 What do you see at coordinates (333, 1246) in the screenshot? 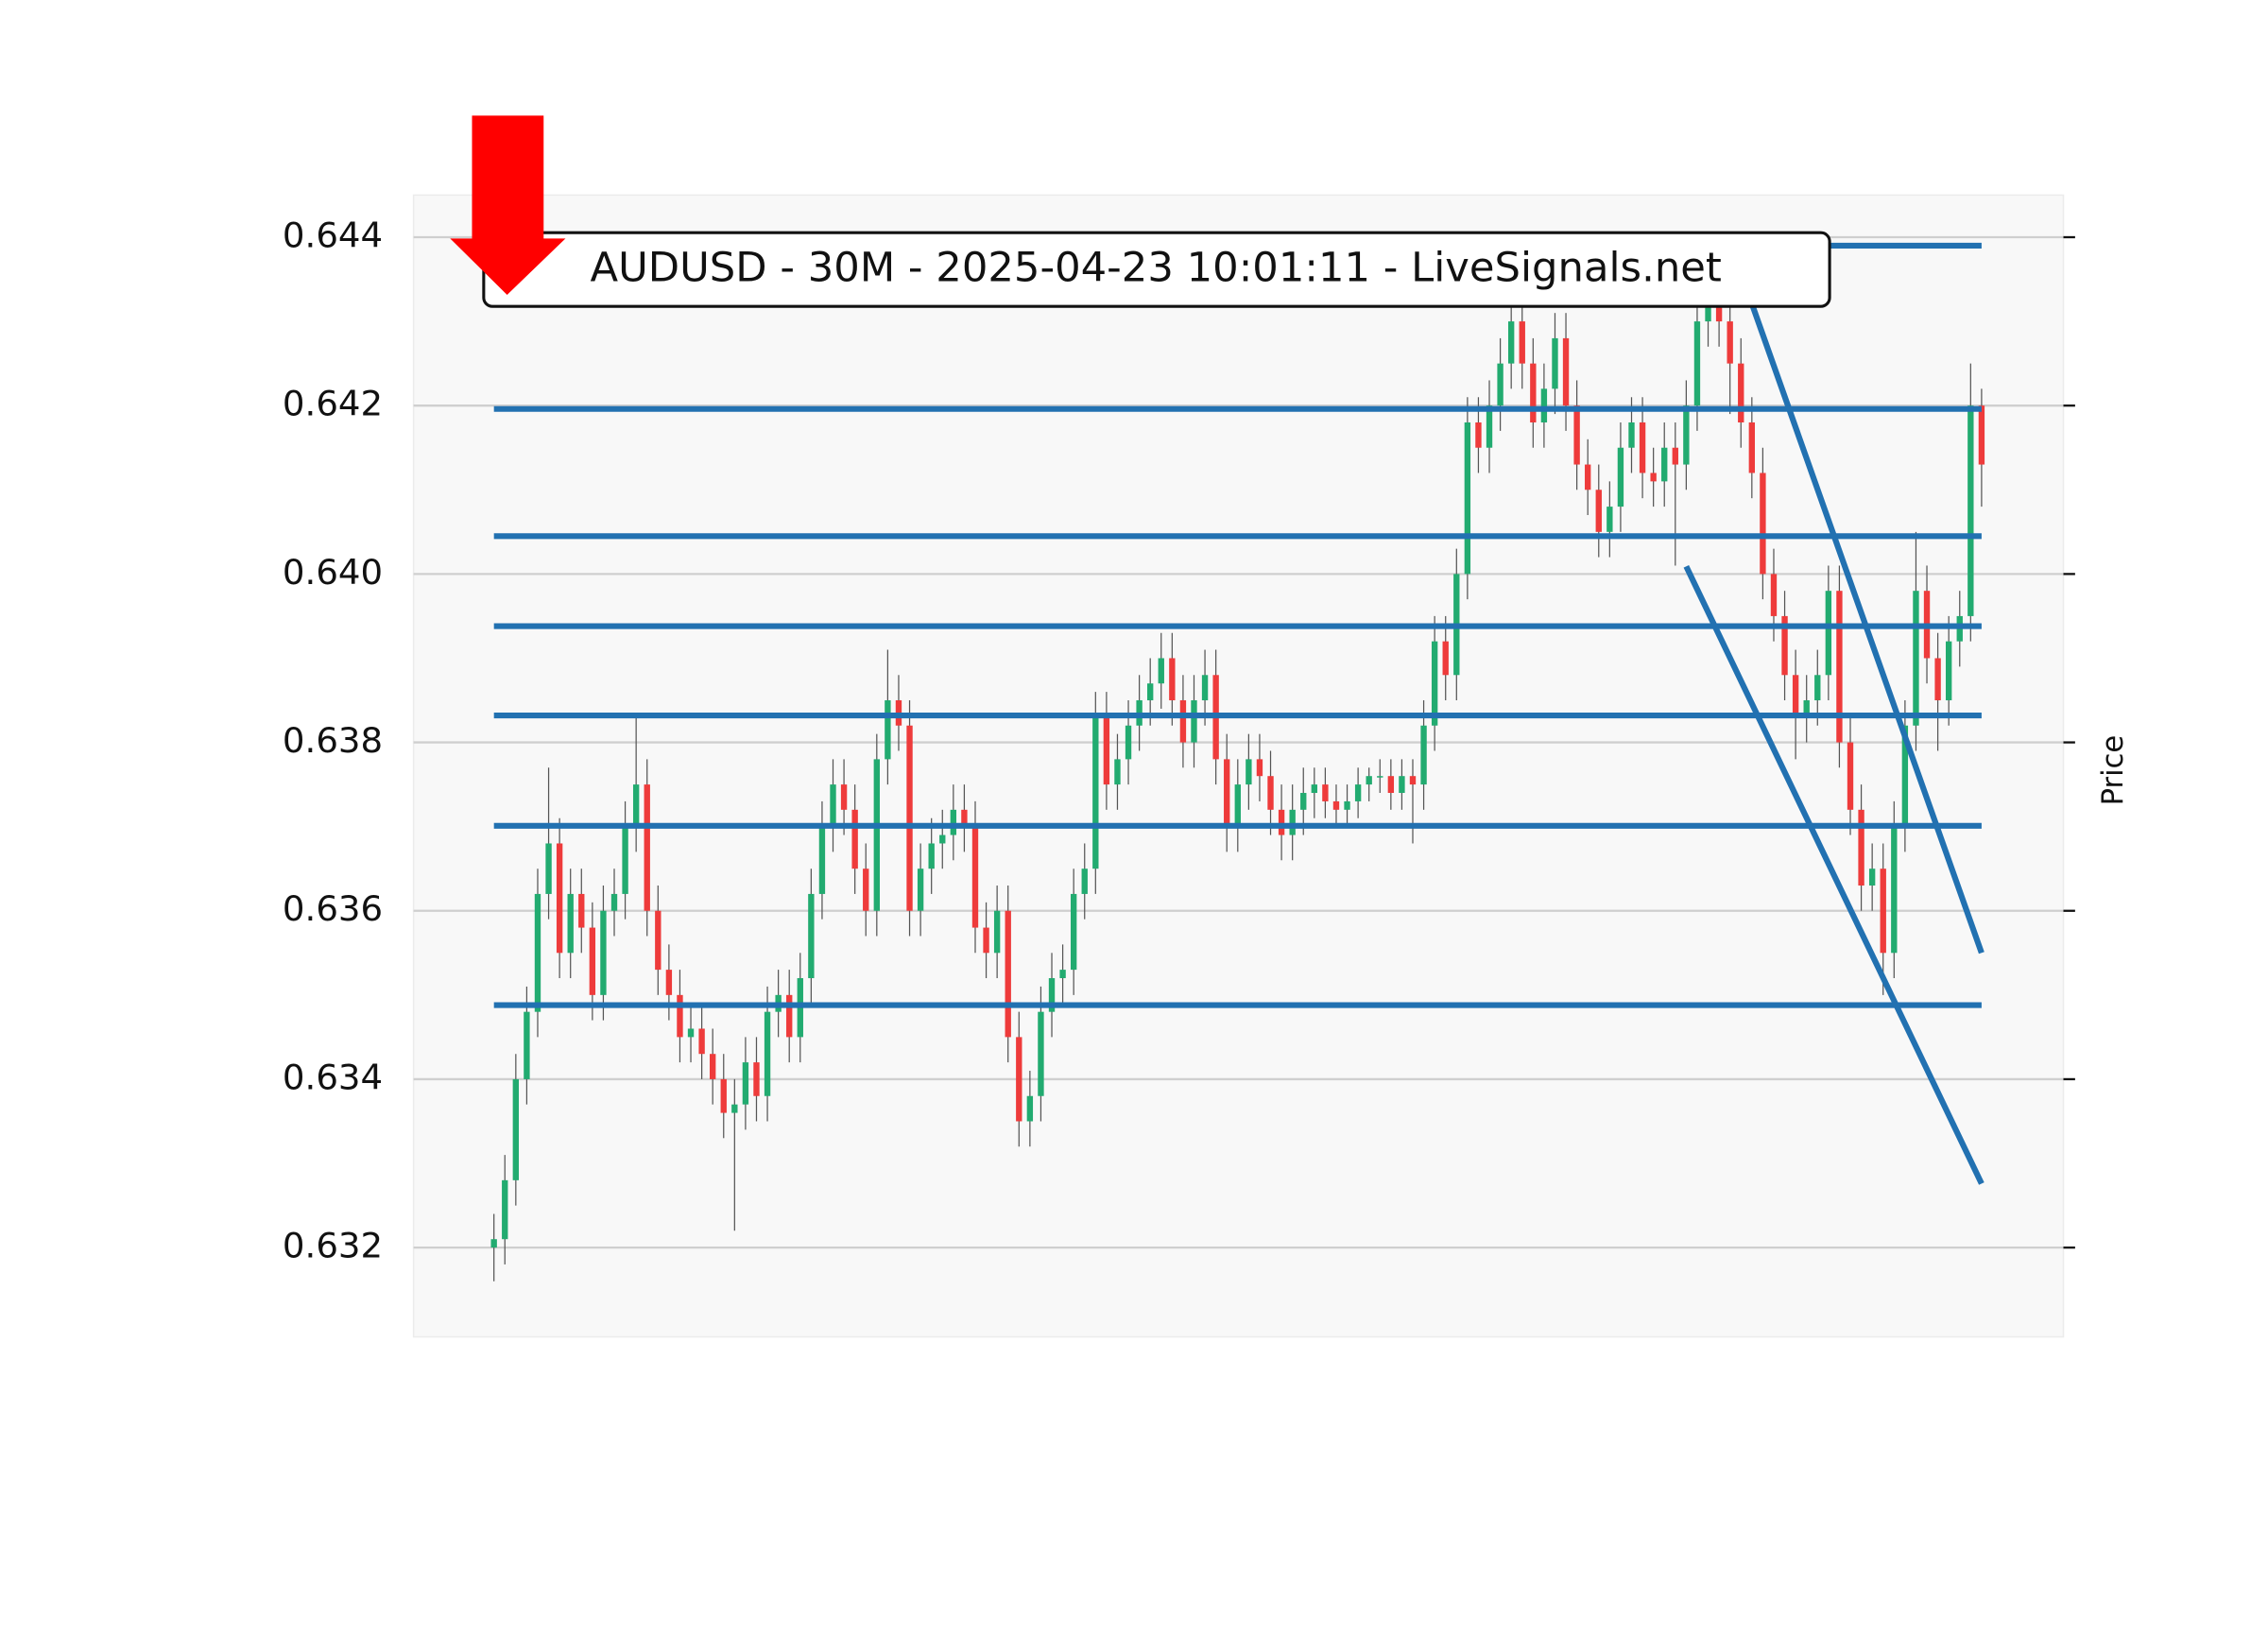
I see `y-tick-label: 0.632` at bounding box center [333, 1246].